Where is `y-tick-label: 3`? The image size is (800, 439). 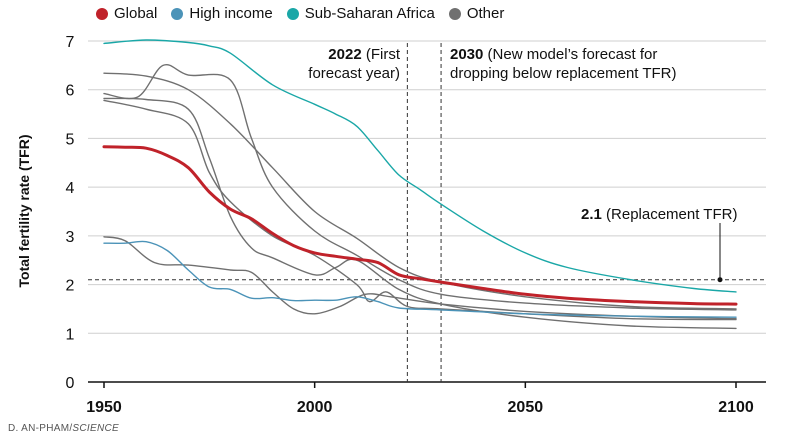 y-tick-label: 3 is located at coordinates (70, 237).